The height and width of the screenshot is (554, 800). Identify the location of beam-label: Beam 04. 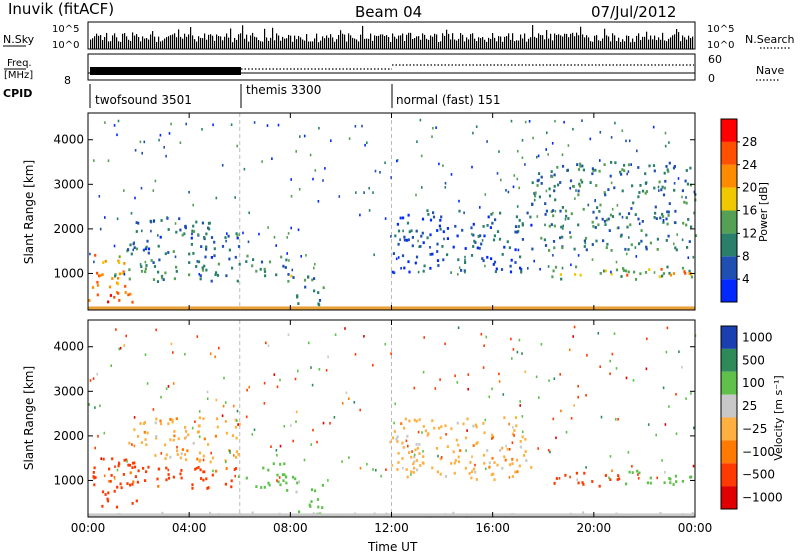
(388, 12).